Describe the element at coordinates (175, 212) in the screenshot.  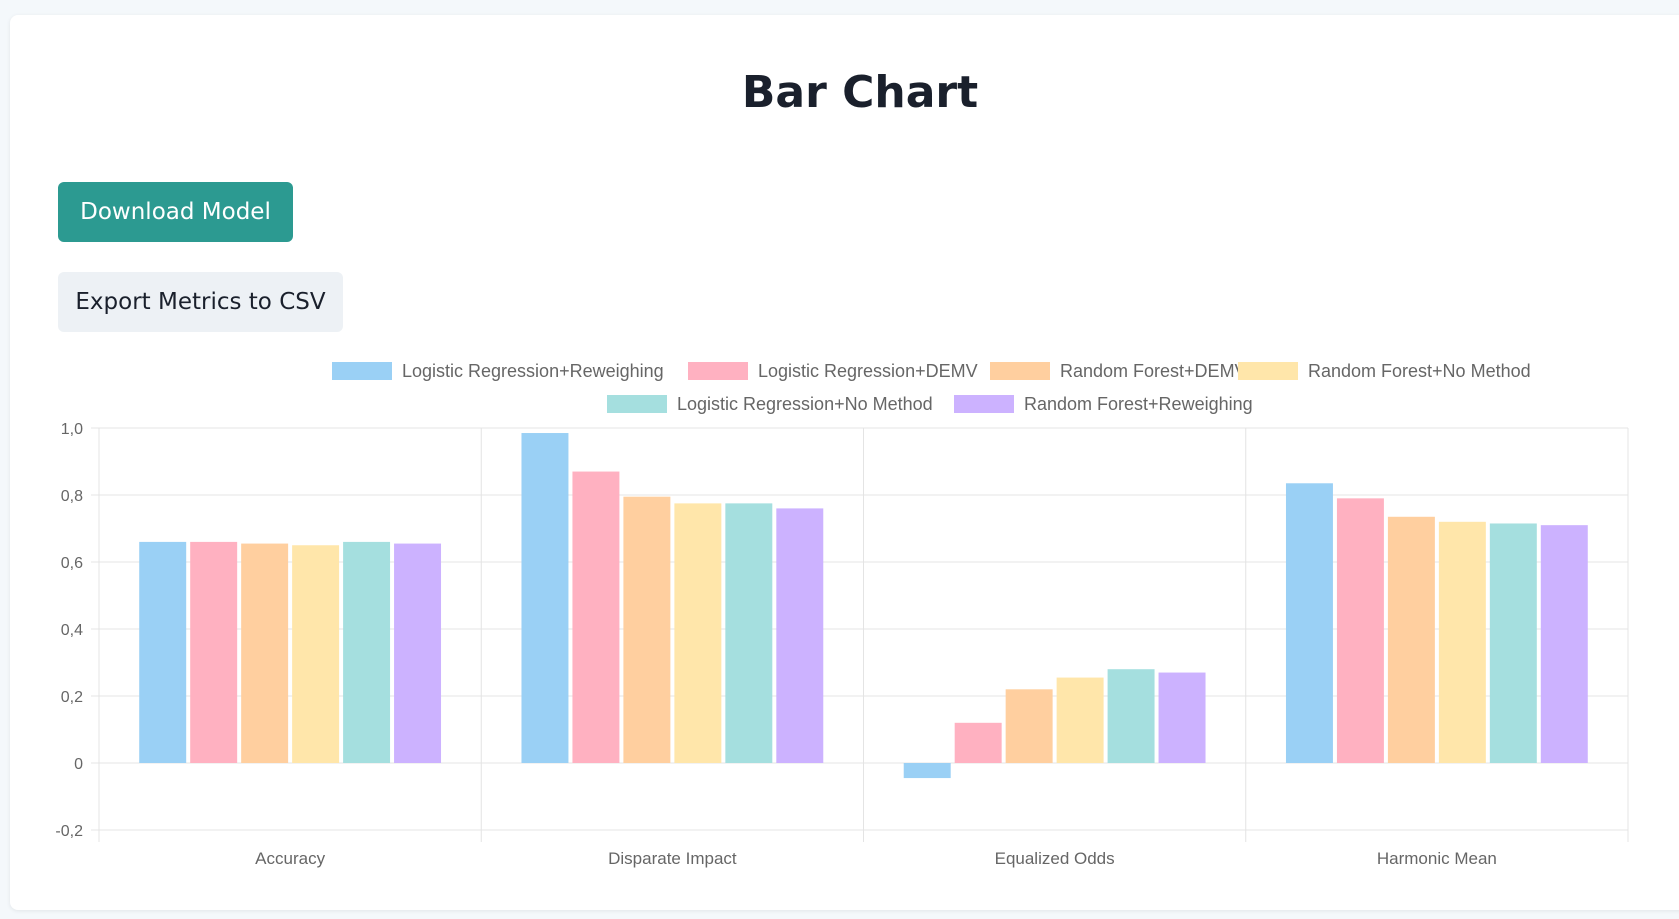
I see `download-model-button: Download Model` at that location.